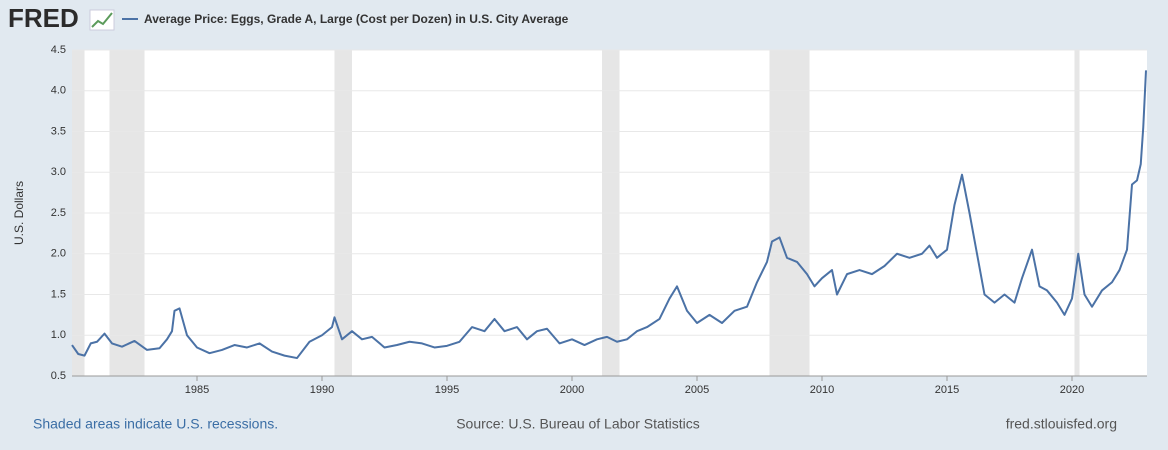 The height and width of the screenshot is (450, 1168). I want to click on source: Source: U.S. Bureau of Labor Statistics, so click(578, 424).